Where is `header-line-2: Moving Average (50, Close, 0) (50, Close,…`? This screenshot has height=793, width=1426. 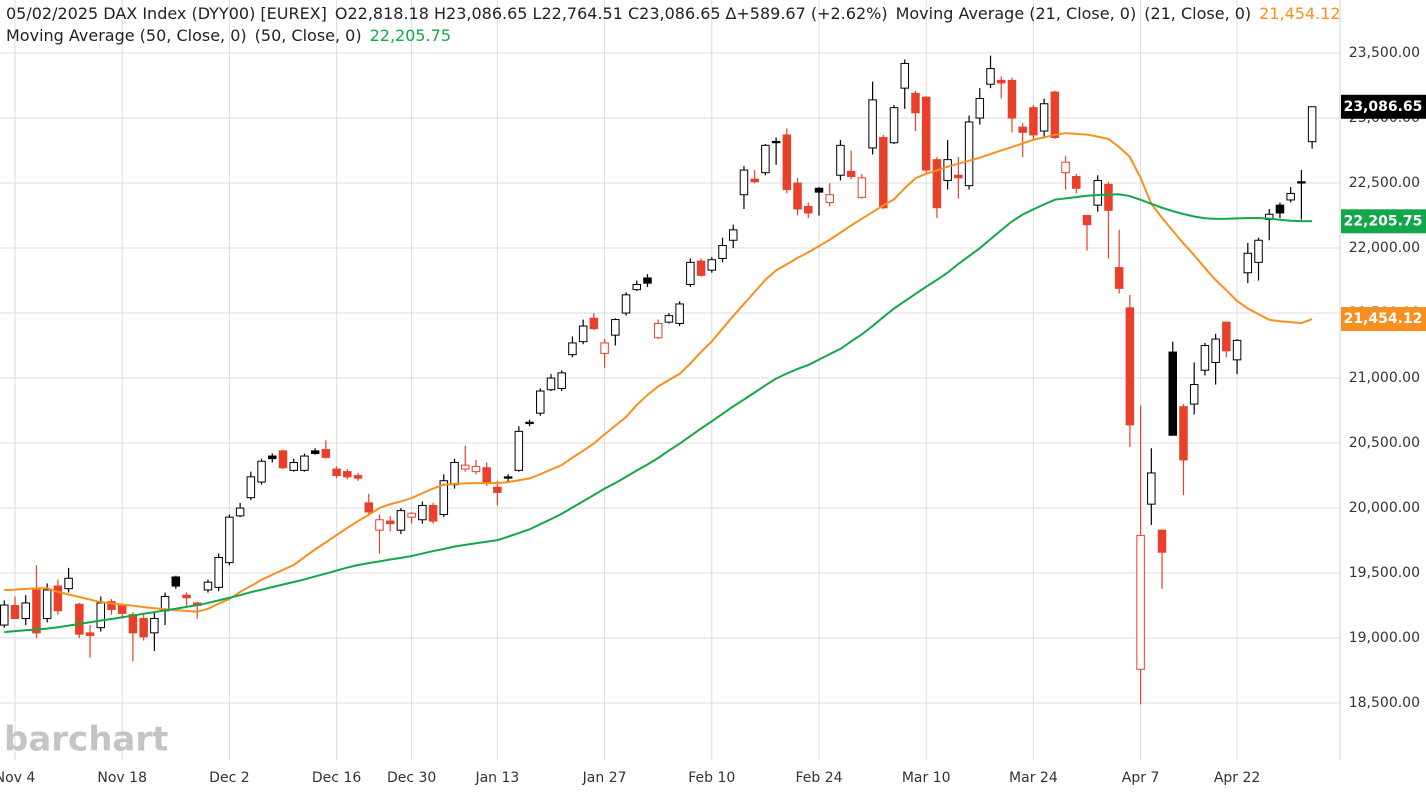
header-line-2: Moving Average (50, Close, 0) (50, Close,… is located at coordinates (228, 35).